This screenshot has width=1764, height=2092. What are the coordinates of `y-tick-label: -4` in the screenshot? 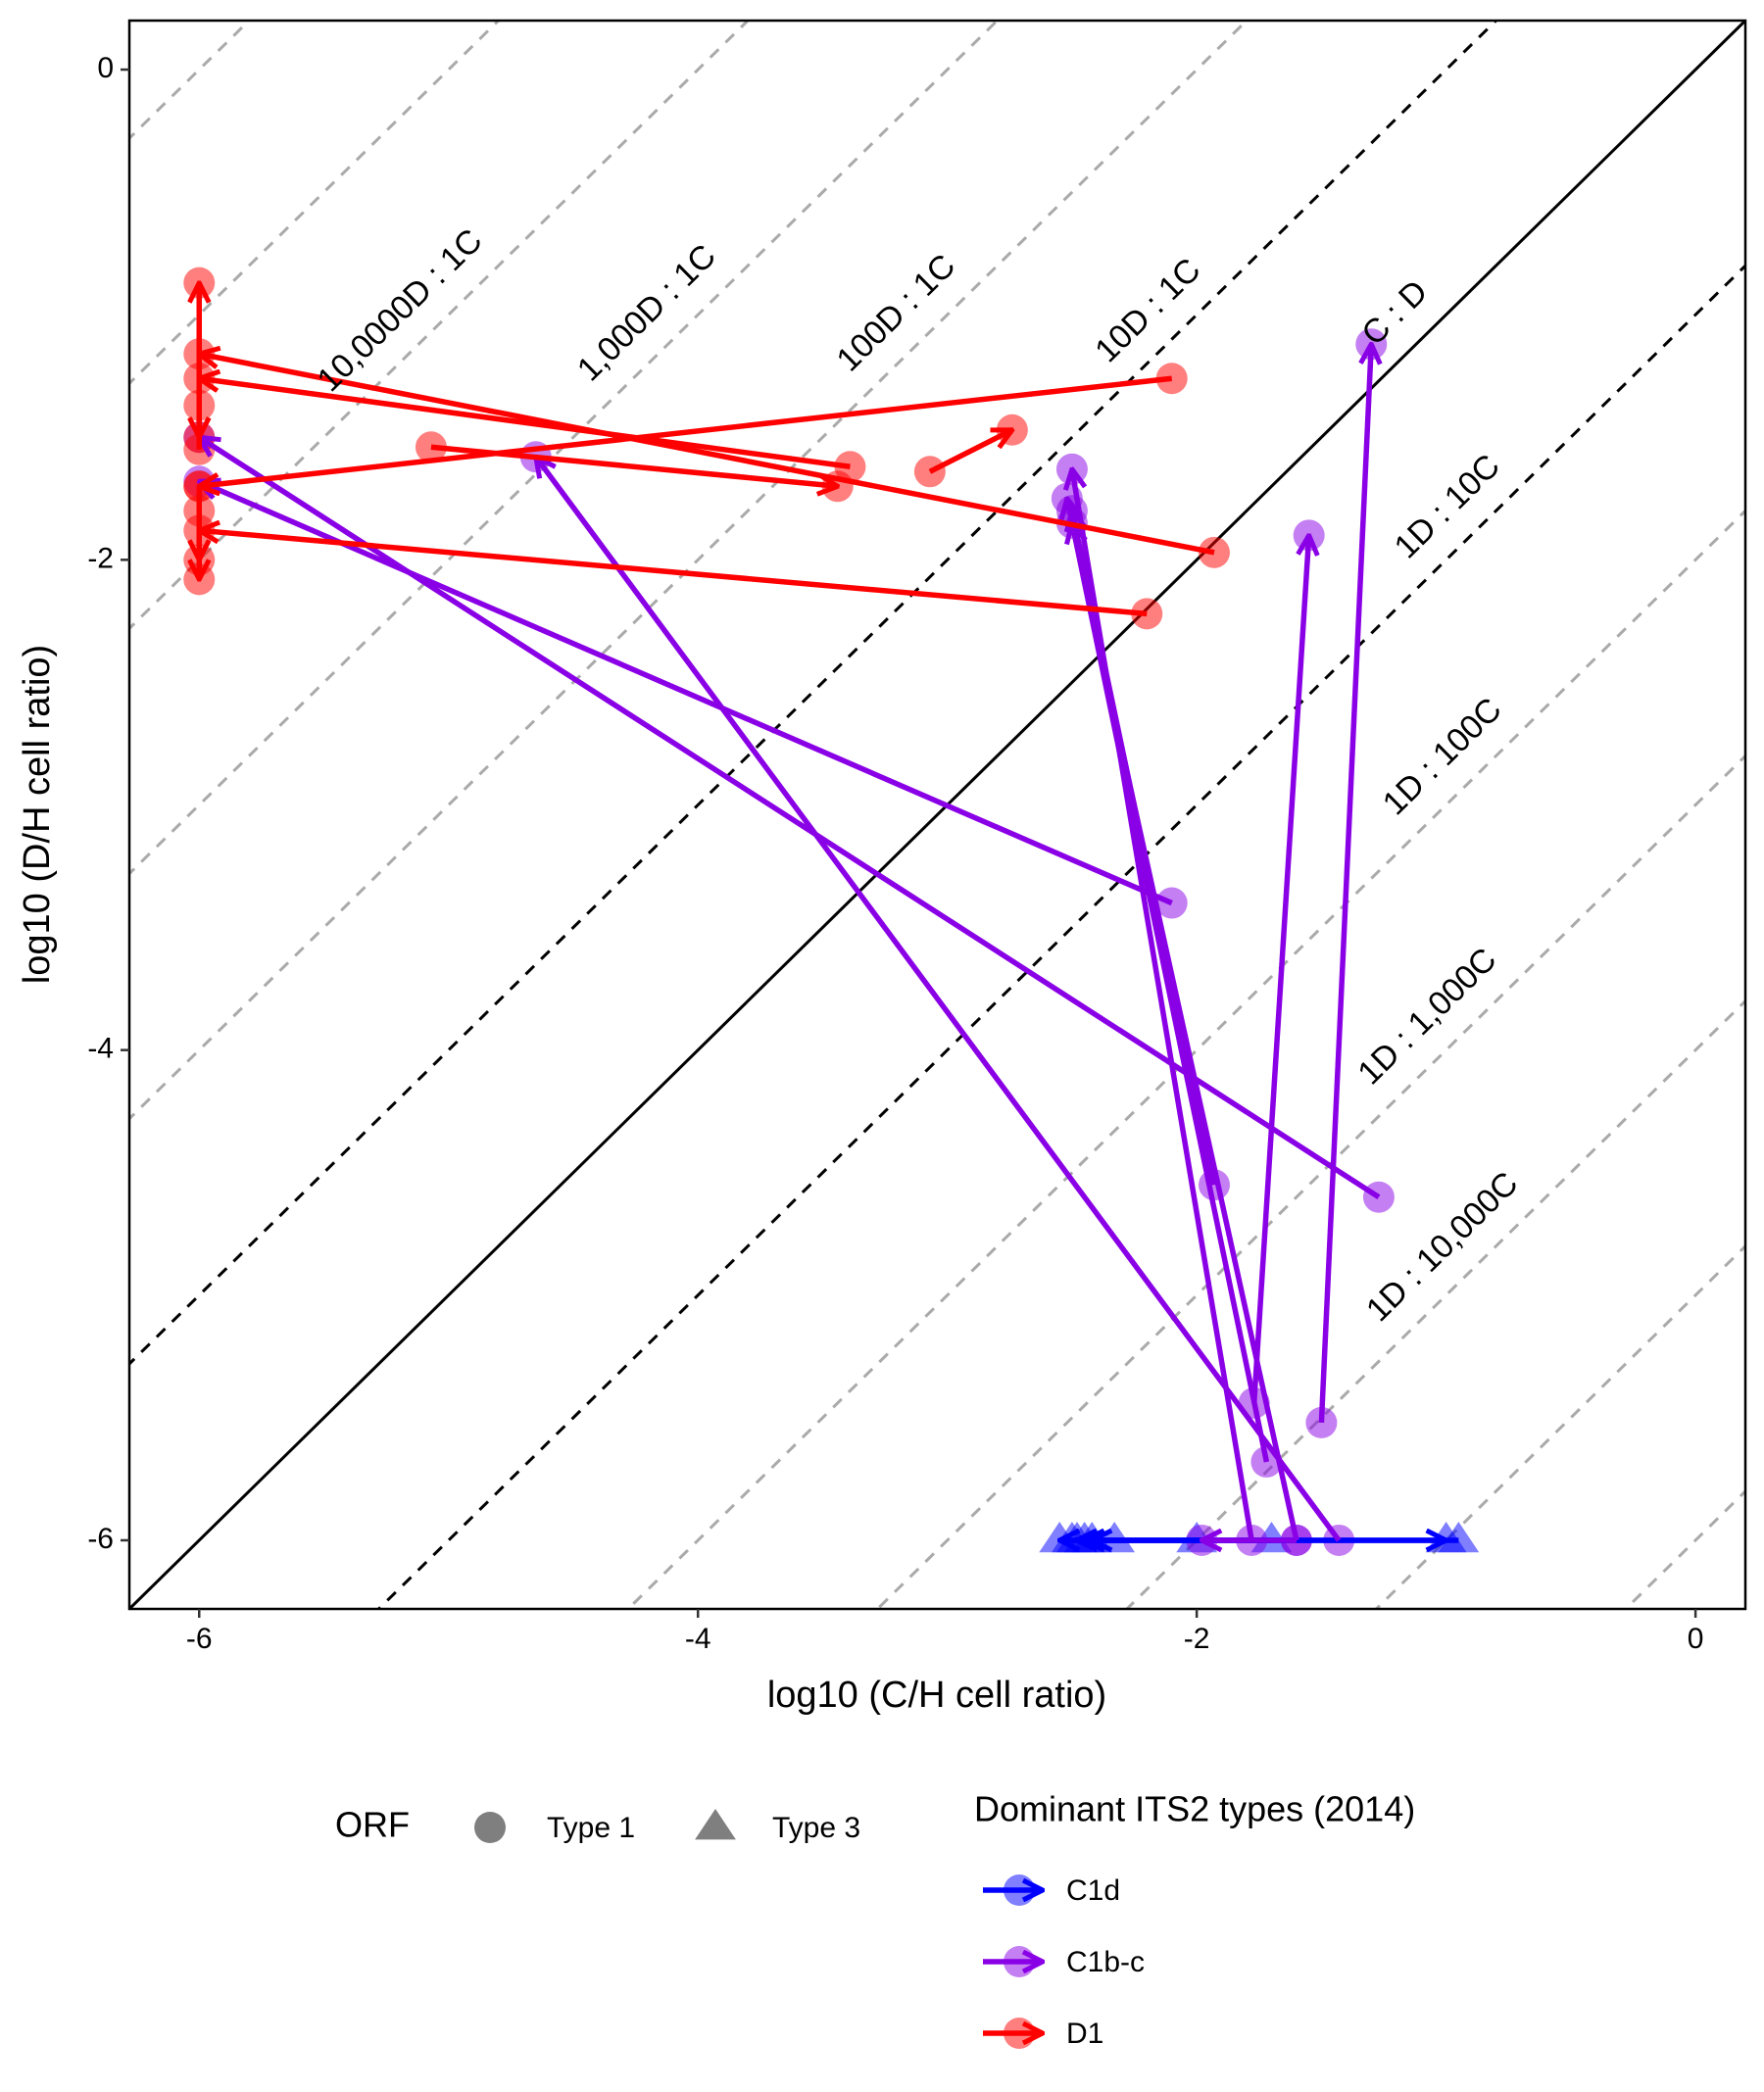 It's located at (100, 1049).